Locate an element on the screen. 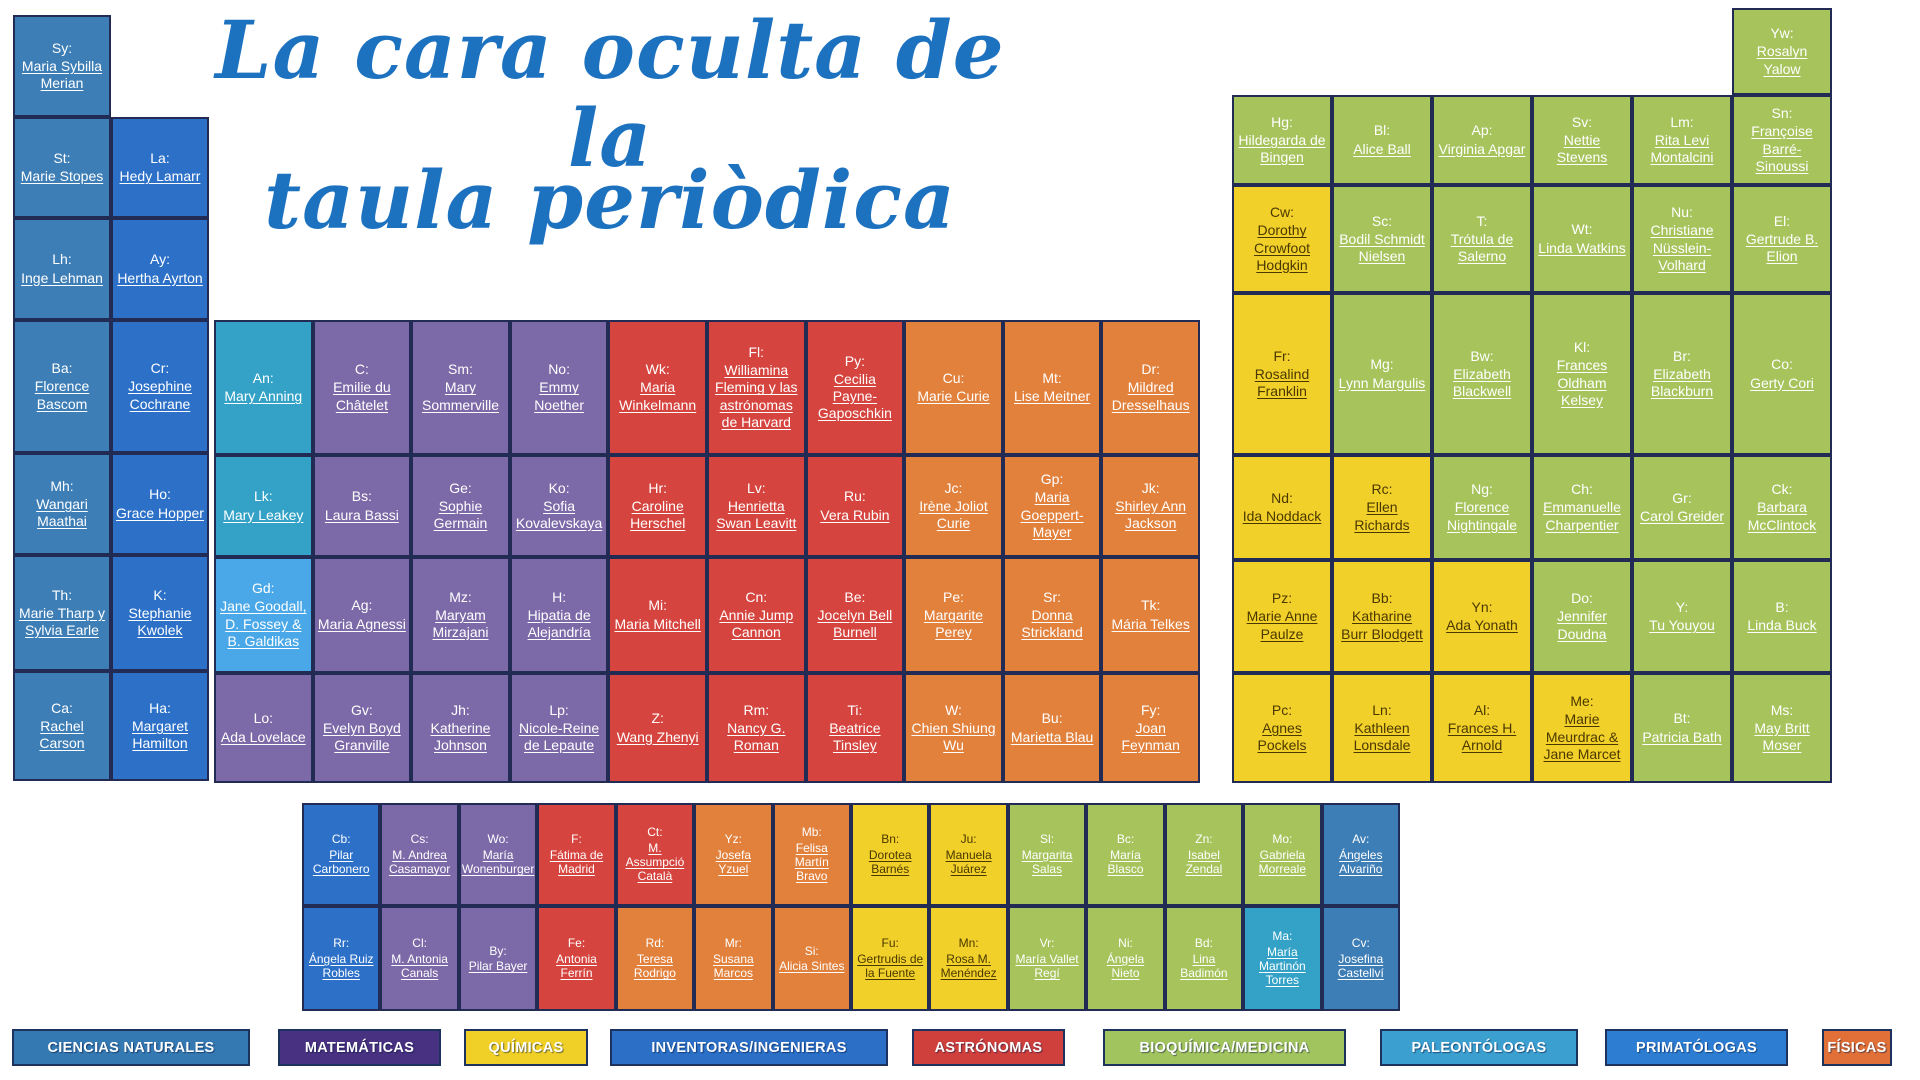  element-cell-Lp: Lp: Nicole-Reine de Lepaute is located at coordinates (559, 728).